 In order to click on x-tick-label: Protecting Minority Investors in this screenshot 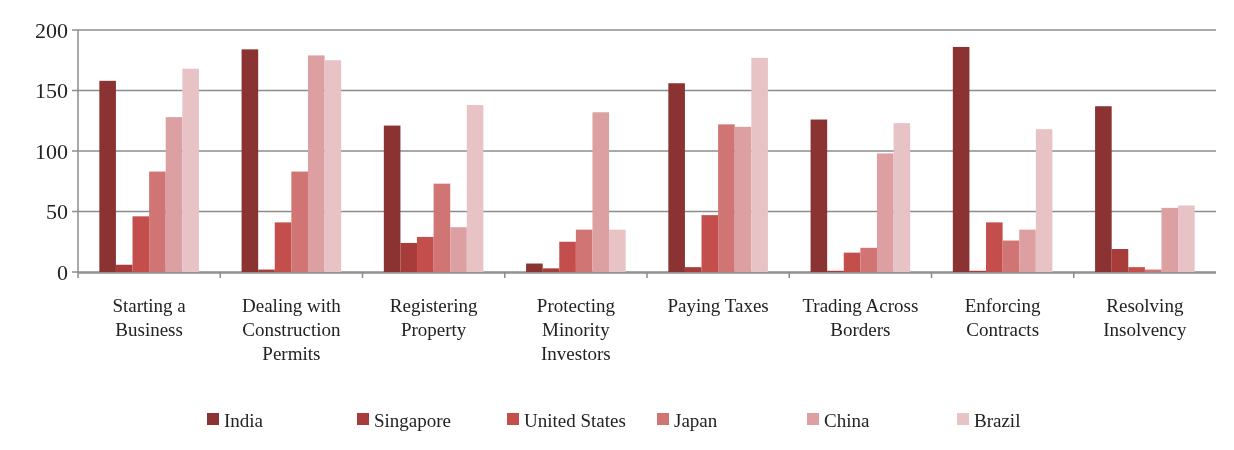, I will do `click(576, 329)`.